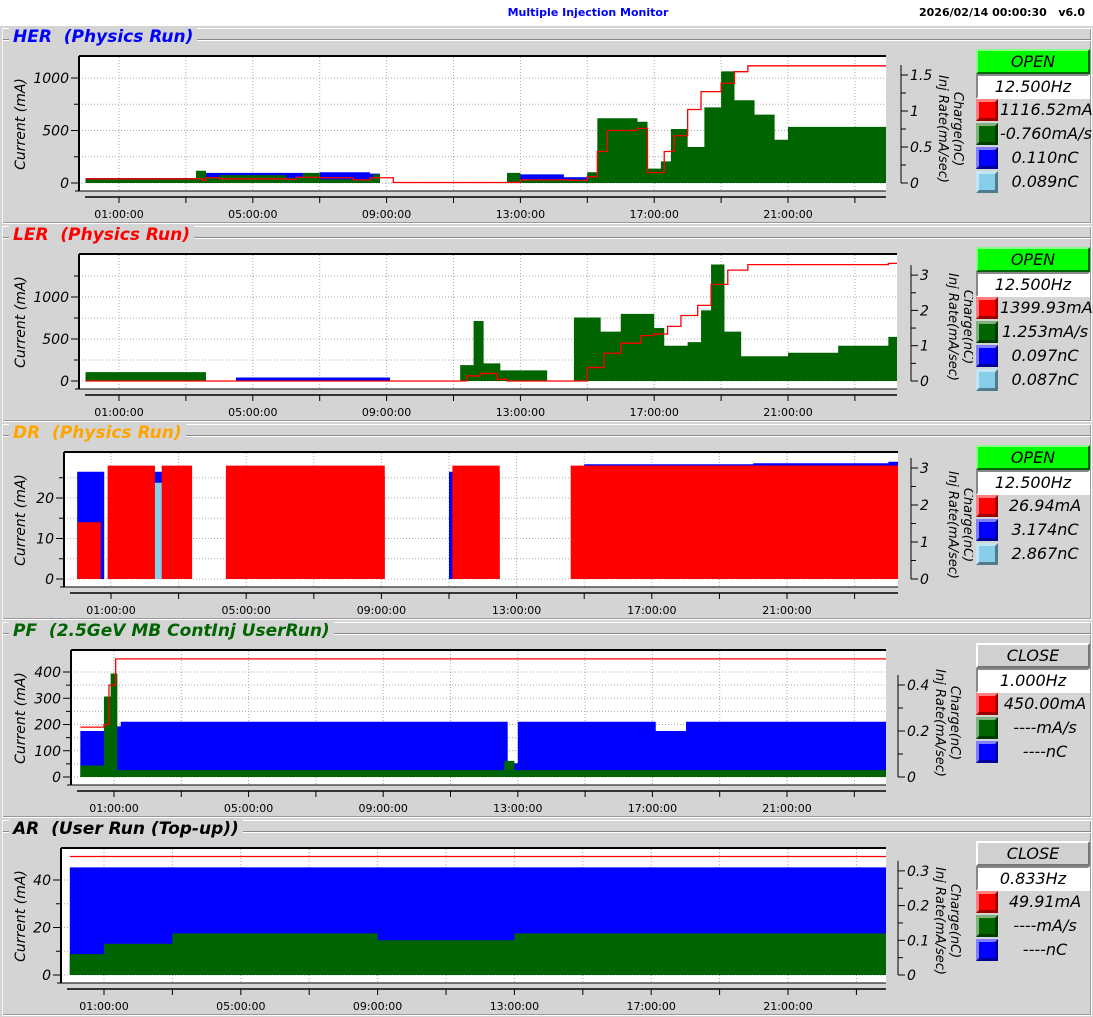 The width and height of the screenshot is (1093, 1017). Describe the element at coordinates (921, 148) in the screenshot. I see `right-tick-label: 0.5` at that location.